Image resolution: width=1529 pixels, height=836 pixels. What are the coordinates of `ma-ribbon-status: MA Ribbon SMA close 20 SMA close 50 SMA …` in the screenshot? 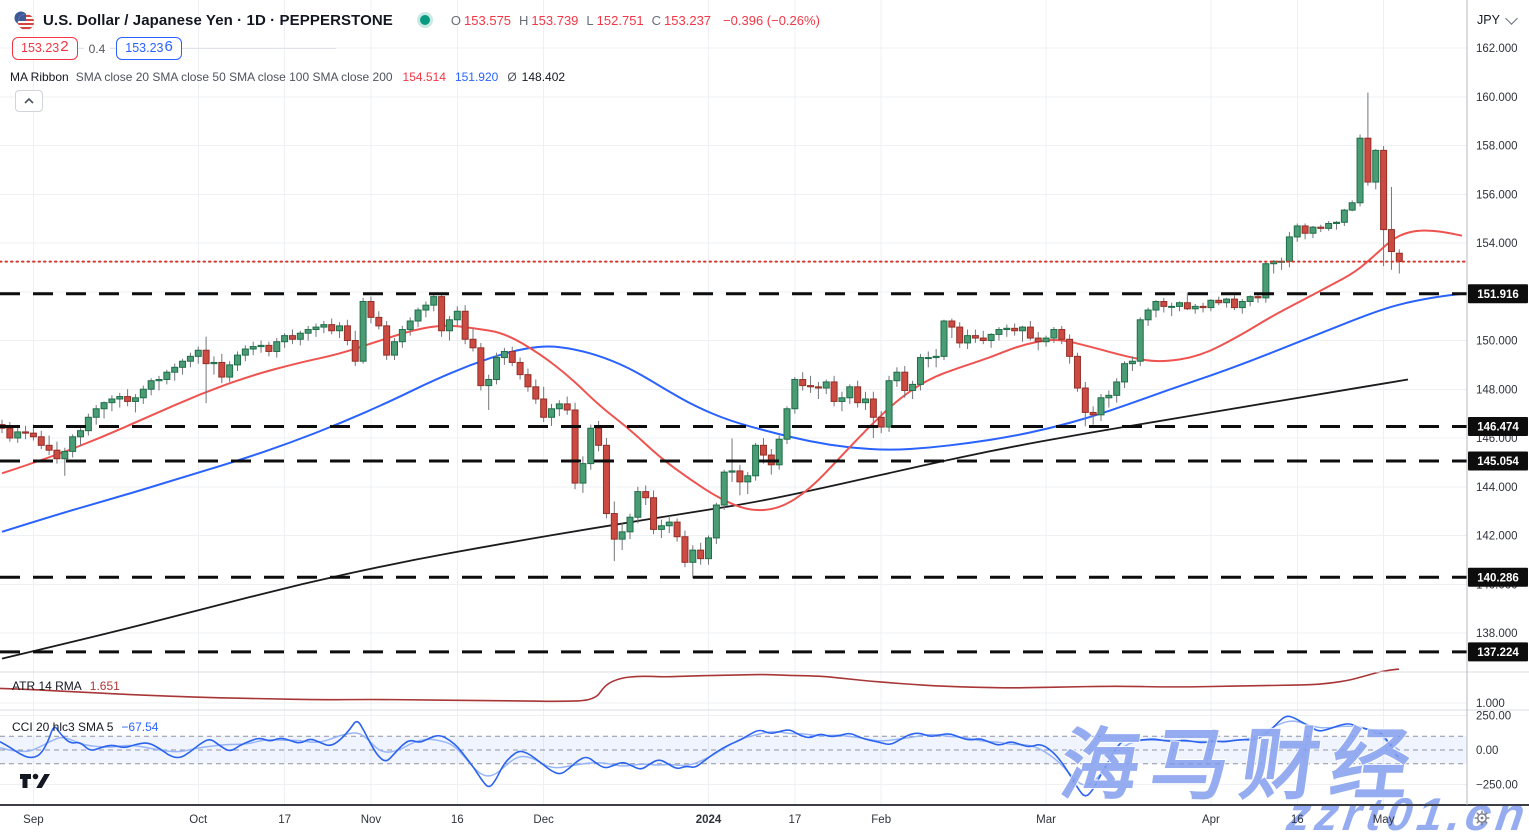 It's located at (287, 77).